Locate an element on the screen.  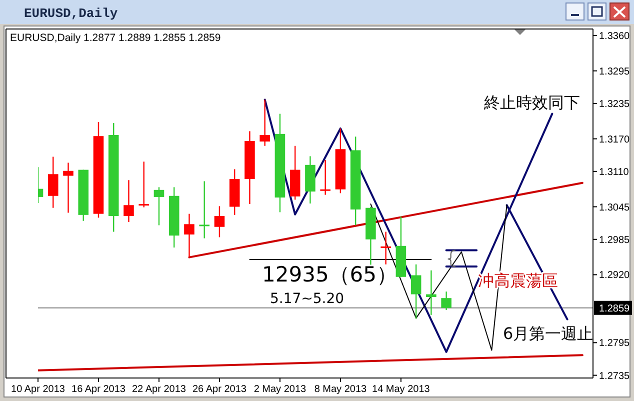
y-tick-label: 1.3295 is located at coordinates (614, 72).